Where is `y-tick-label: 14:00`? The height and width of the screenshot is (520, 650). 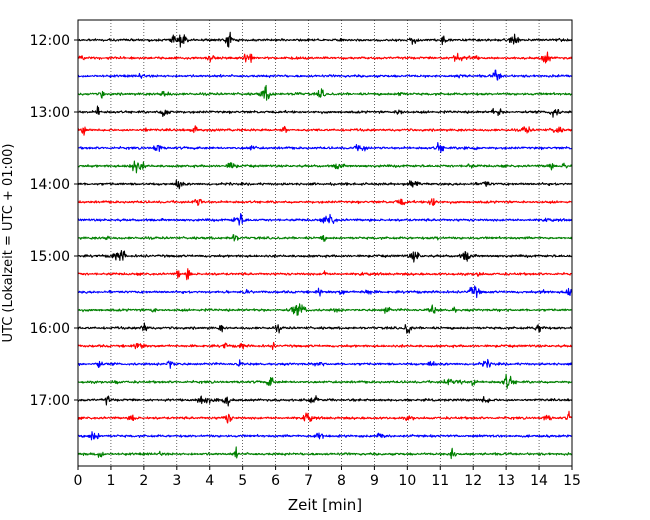
y-tick-label: 14:00 is located at coordinates (50, 185).